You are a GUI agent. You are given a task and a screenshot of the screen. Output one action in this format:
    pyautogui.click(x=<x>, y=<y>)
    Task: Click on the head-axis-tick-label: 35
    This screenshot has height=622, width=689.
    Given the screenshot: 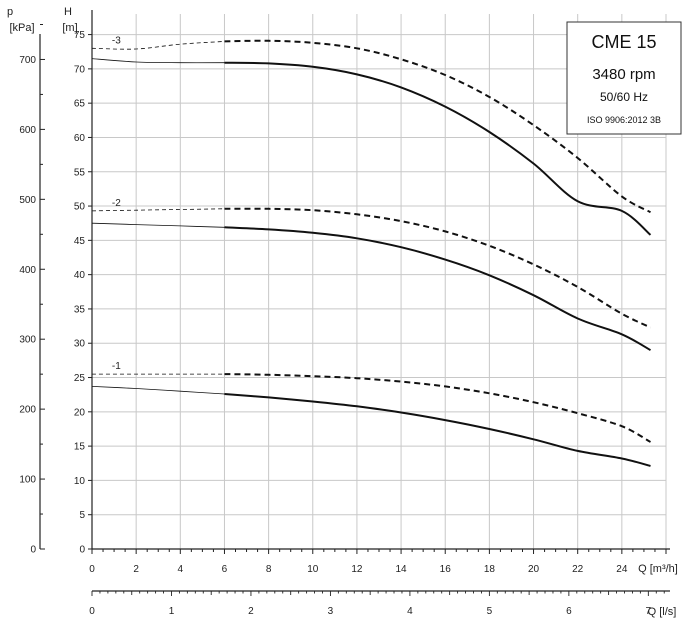 What is the action you would take?
    pyautogui.click(x=80, y=309)
    